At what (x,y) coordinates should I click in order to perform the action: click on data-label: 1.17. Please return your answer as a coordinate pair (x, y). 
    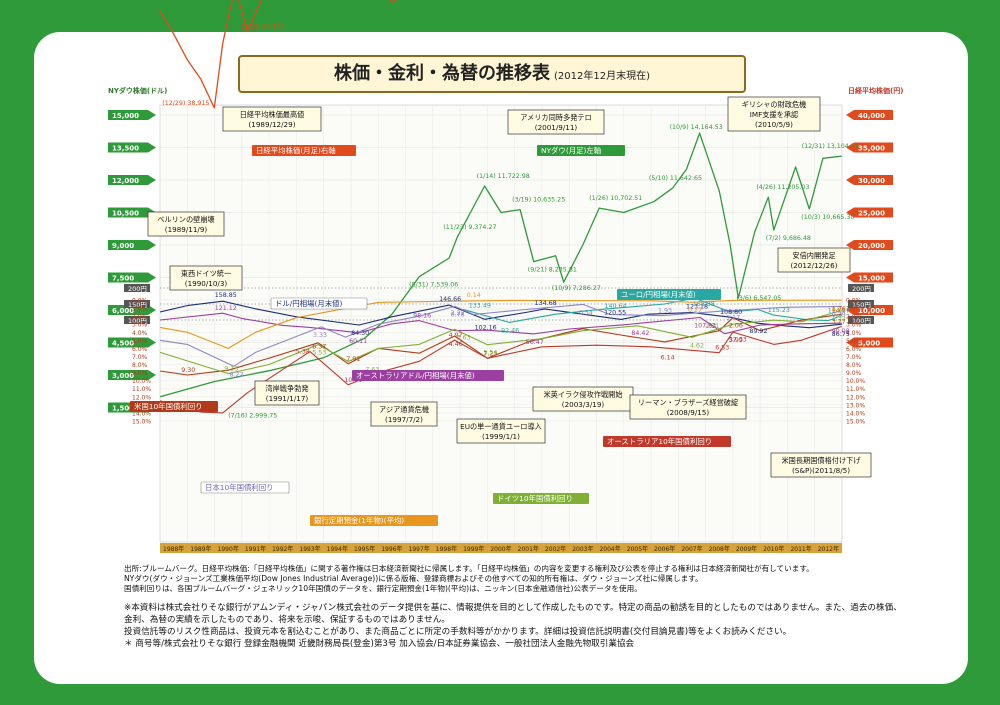
    Looking at the image, I should click on (733, 317).